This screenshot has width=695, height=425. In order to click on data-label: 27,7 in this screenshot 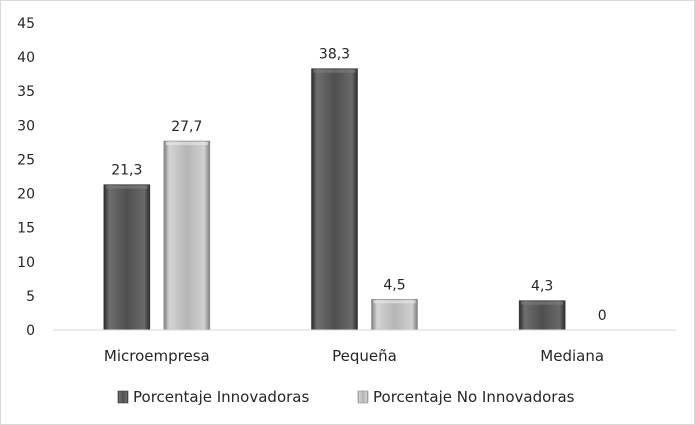, I will do `click(186, 127)`.